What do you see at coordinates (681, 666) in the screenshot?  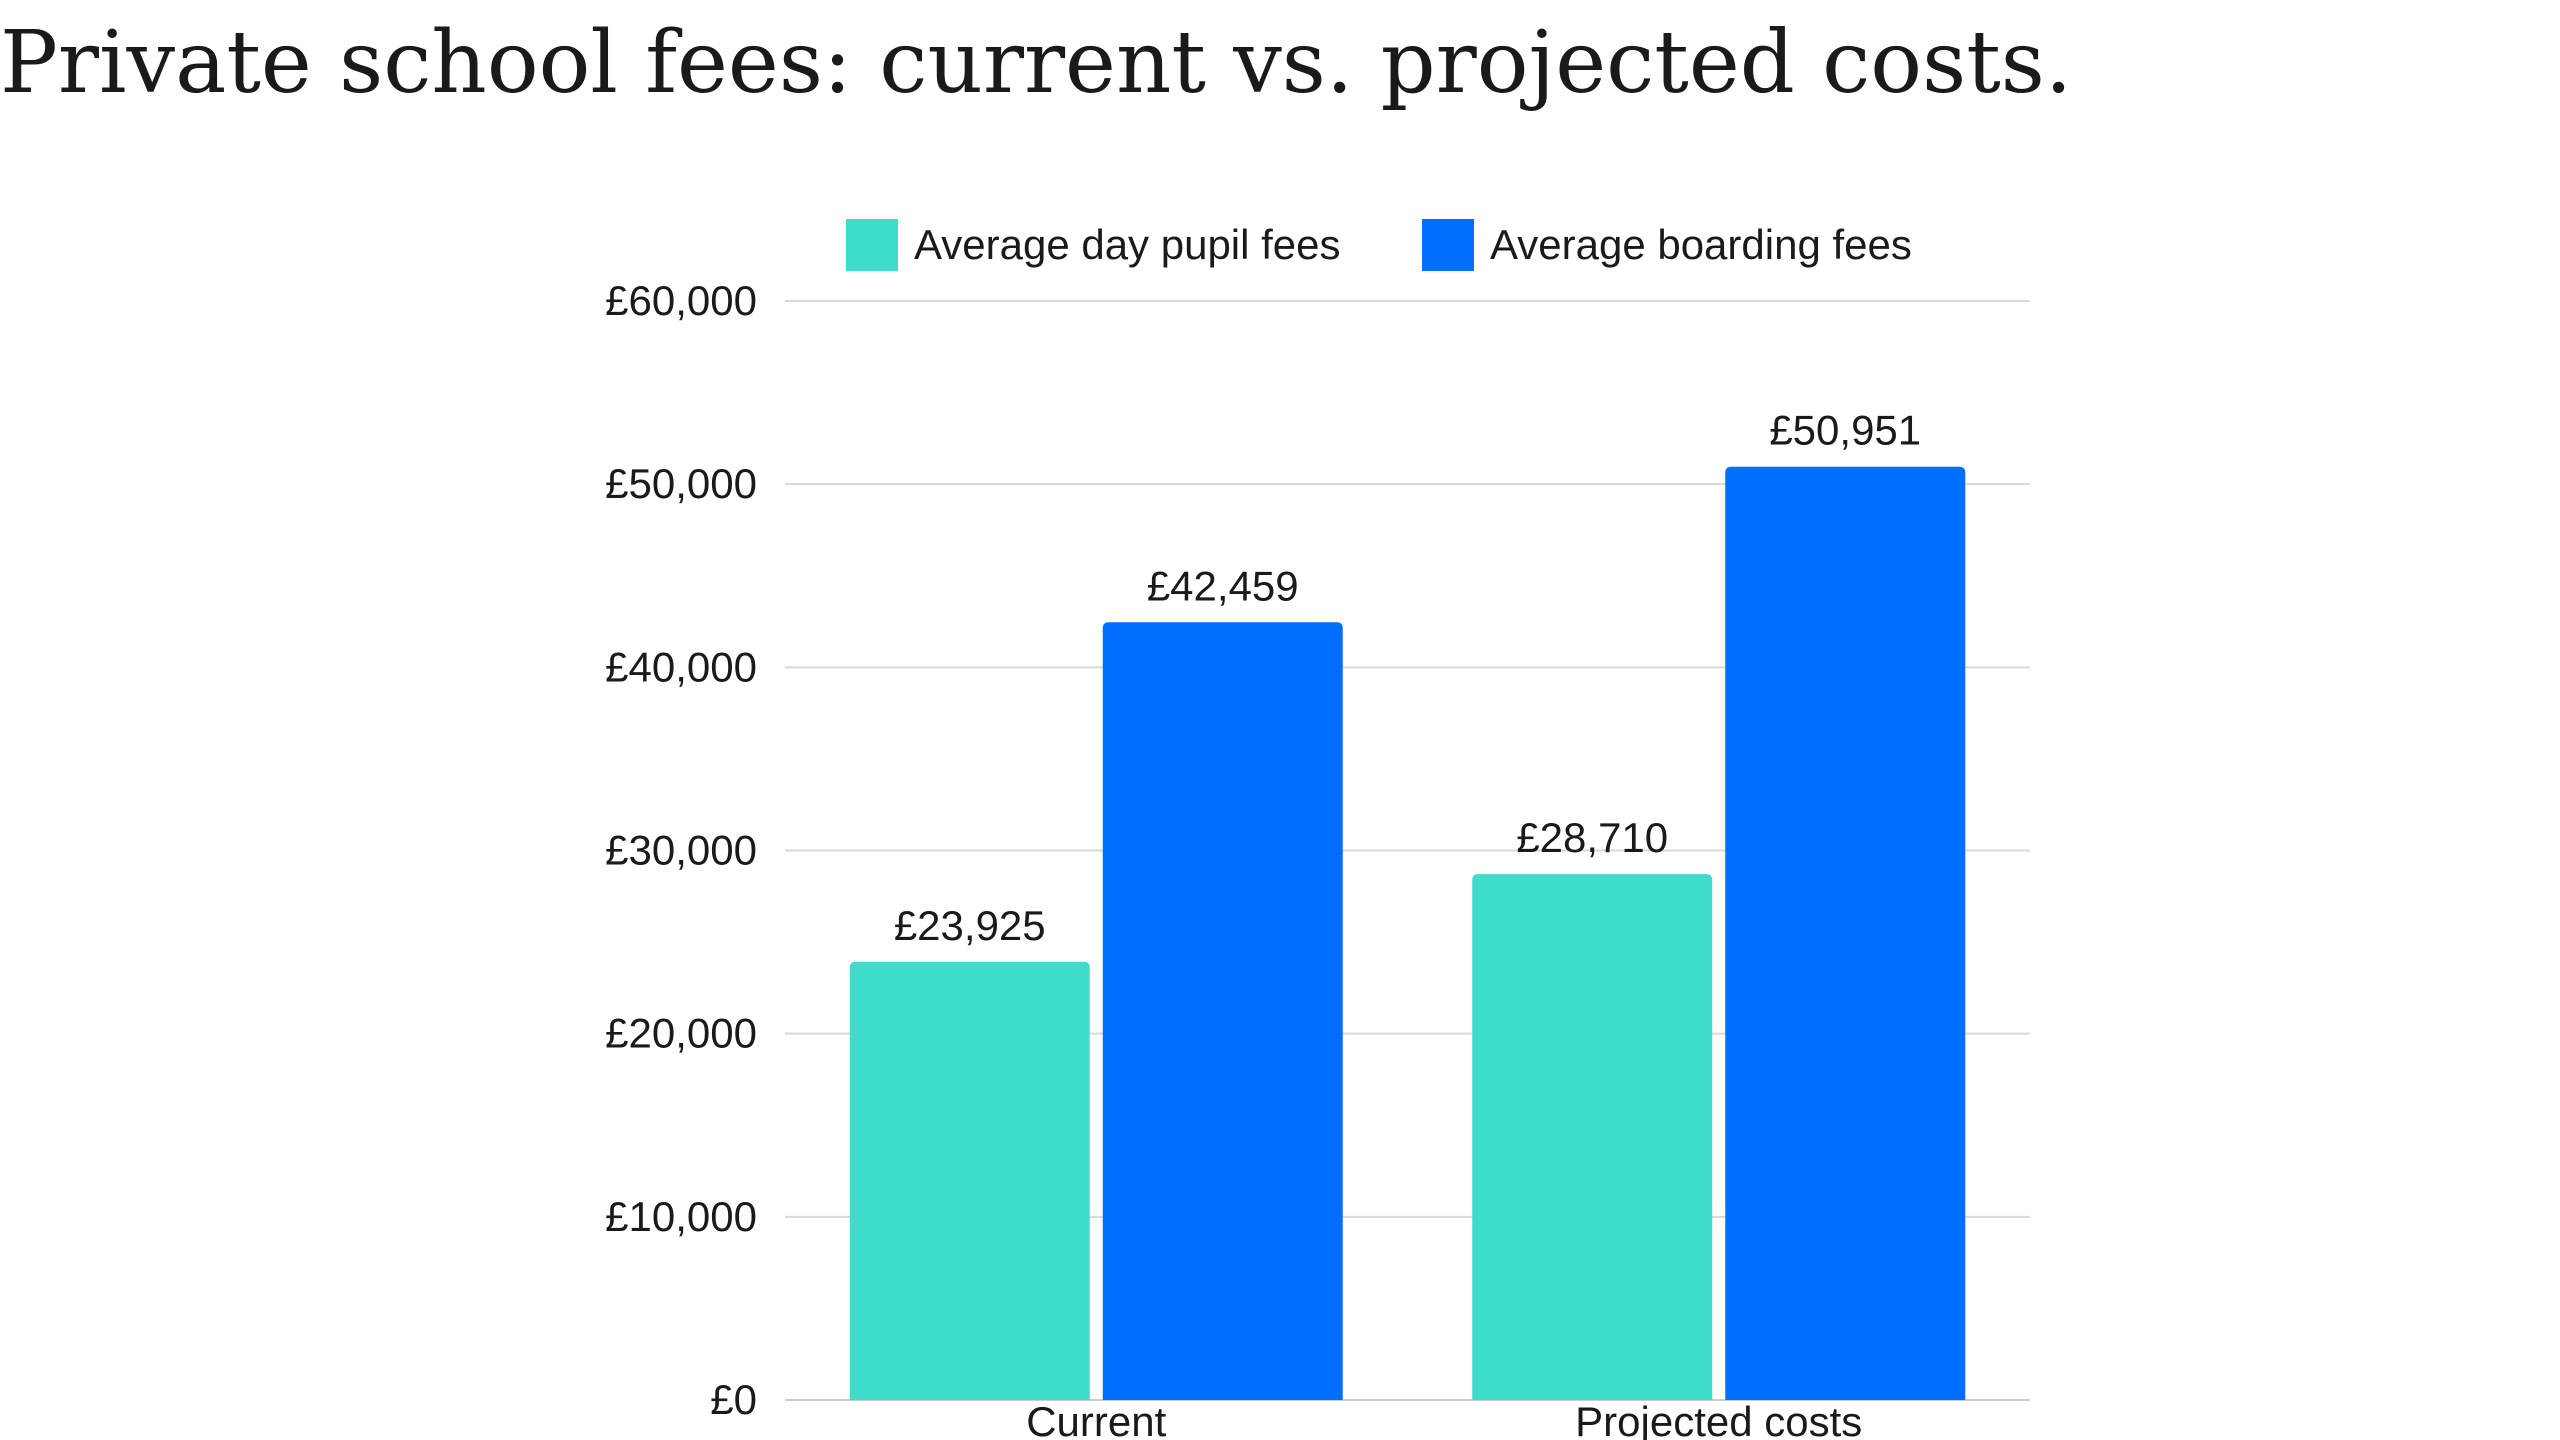 I see `y-tick-label: £40,000` at bounding box center [681, 666].